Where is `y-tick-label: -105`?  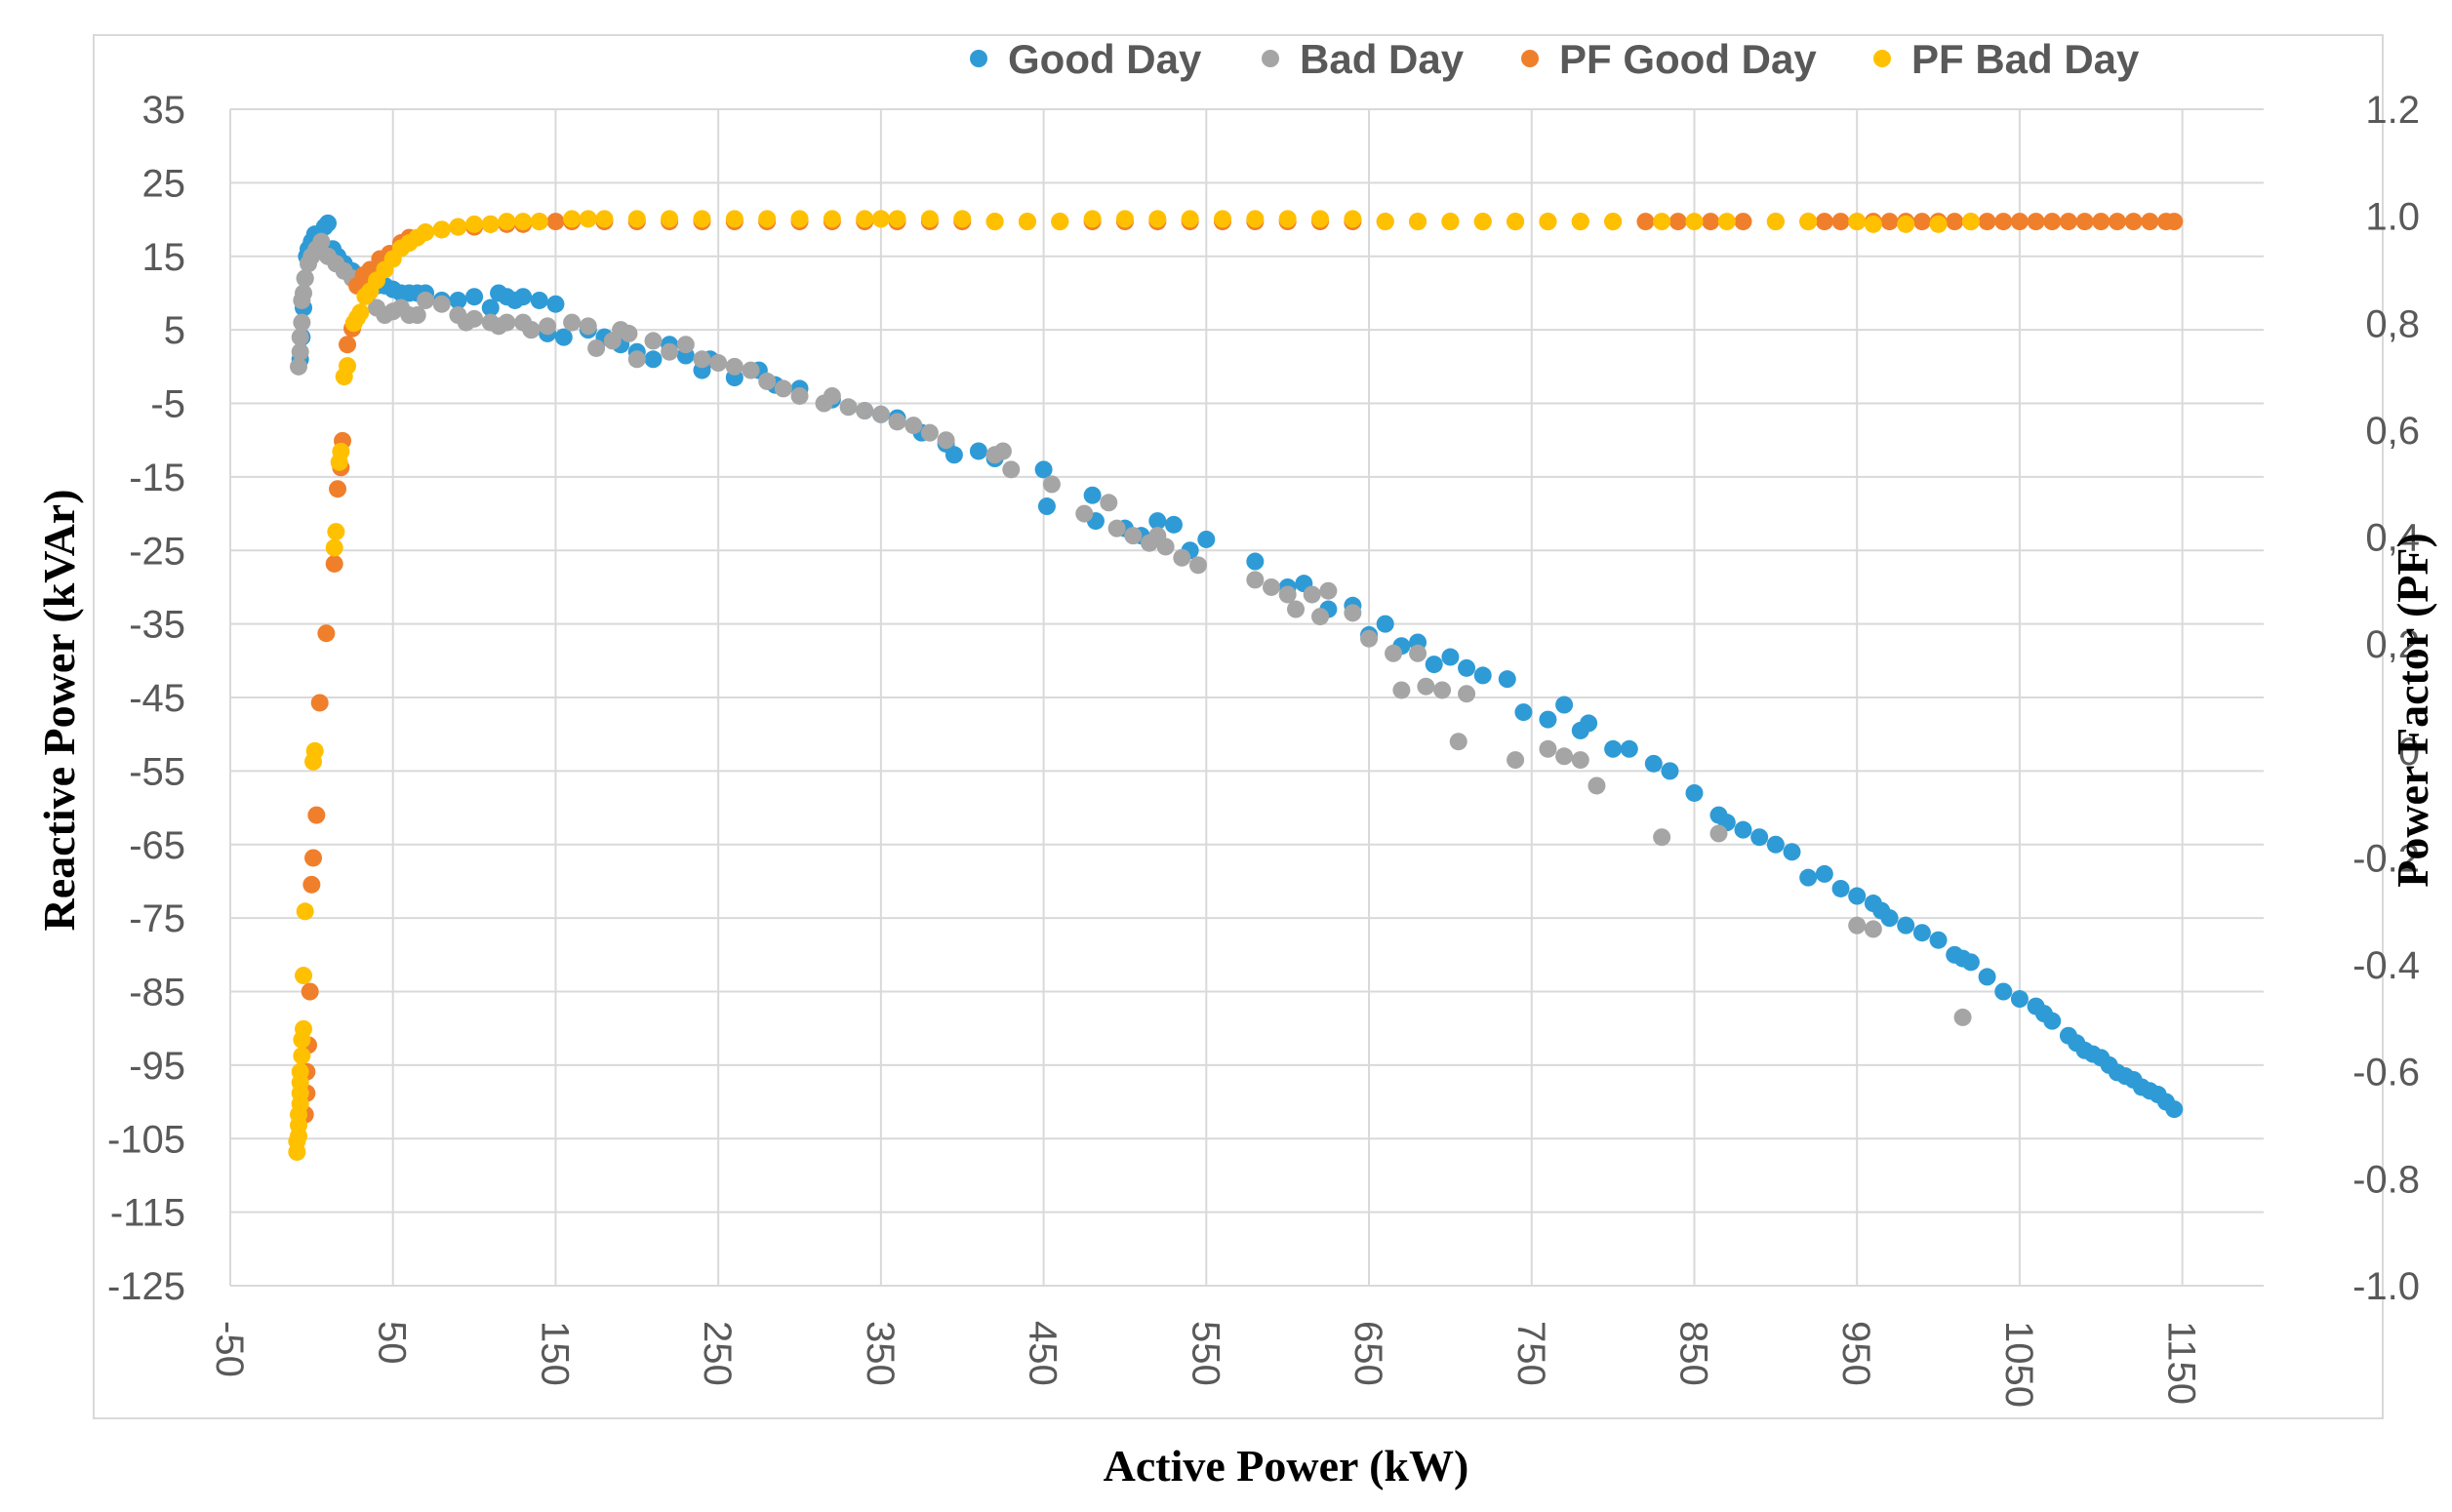
y-tick-label: -105 is located at coordinates (146, 1139).